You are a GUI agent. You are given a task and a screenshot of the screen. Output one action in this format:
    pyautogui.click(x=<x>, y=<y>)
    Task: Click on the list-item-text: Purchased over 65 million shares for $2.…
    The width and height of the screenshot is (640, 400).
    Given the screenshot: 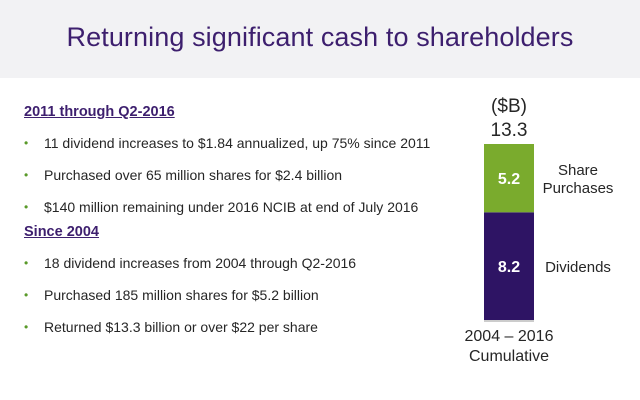 What is the action you would take?
    pyautogui.click(x=193, y=175)
    